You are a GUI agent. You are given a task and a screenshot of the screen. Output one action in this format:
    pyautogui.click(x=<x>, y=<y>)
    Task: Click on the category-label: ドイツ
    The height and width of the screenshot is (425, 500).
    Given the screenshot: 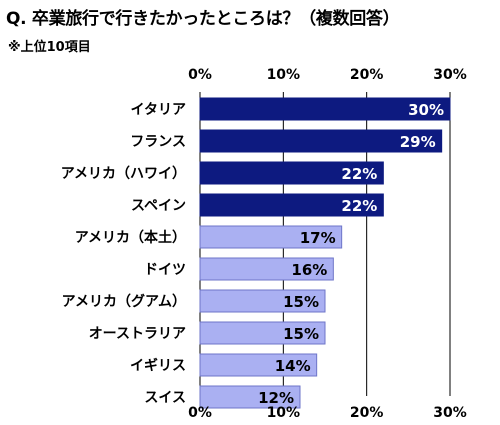 What is the action you would take?
    pyautogui.click(x=165, y=270)
    